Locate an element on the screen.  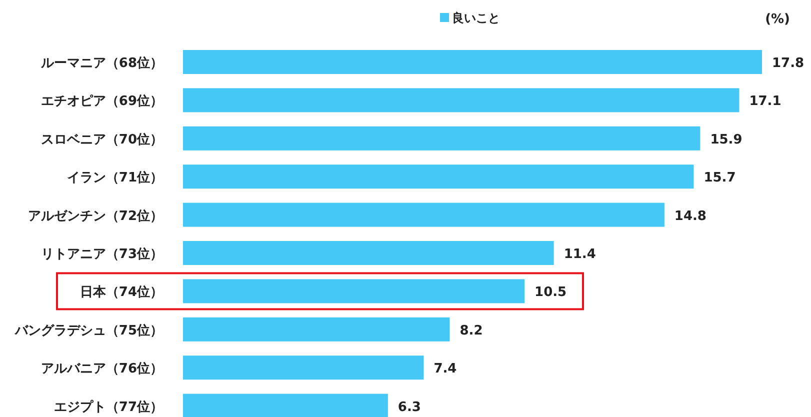
legend-label: 良いこと is located at coordinates (476, 18).